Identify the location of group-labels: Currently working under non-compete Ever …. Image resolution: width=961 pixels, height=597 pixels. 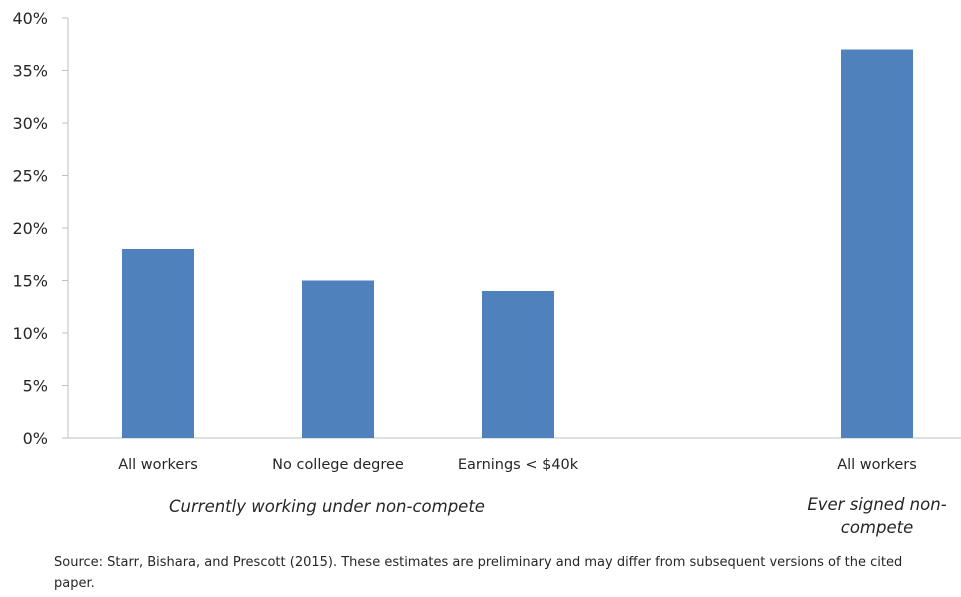
(558, 516).